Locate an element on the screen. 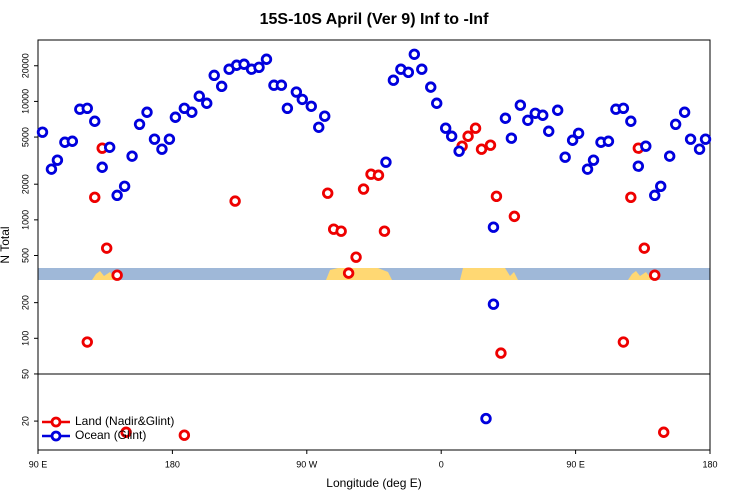  y-tick-label: 5000 is located at coordinates (25, 137).